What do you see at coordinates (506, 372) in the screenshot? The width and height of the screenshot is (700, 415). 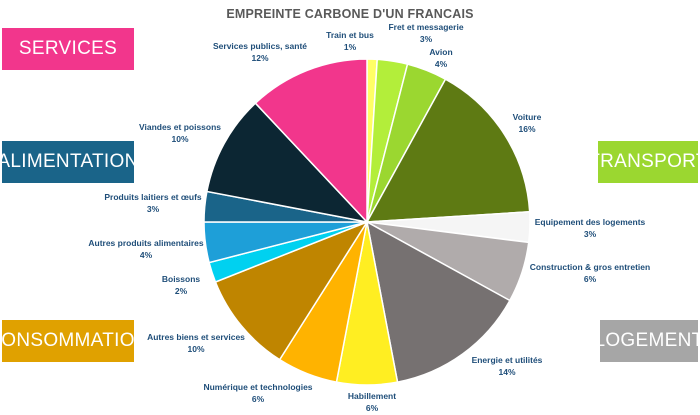 I see `slice-value-6: 14%` at bounding box center [506, 372].